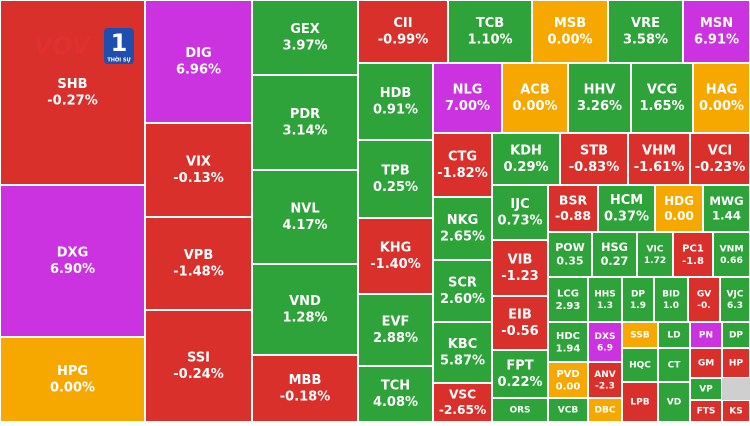 Image resolution: width=750 pixels, height=426 pixels. Describe the element at coordinates (519, 382) in the screenshot. I see `tile-change: 0.22%` at that location.